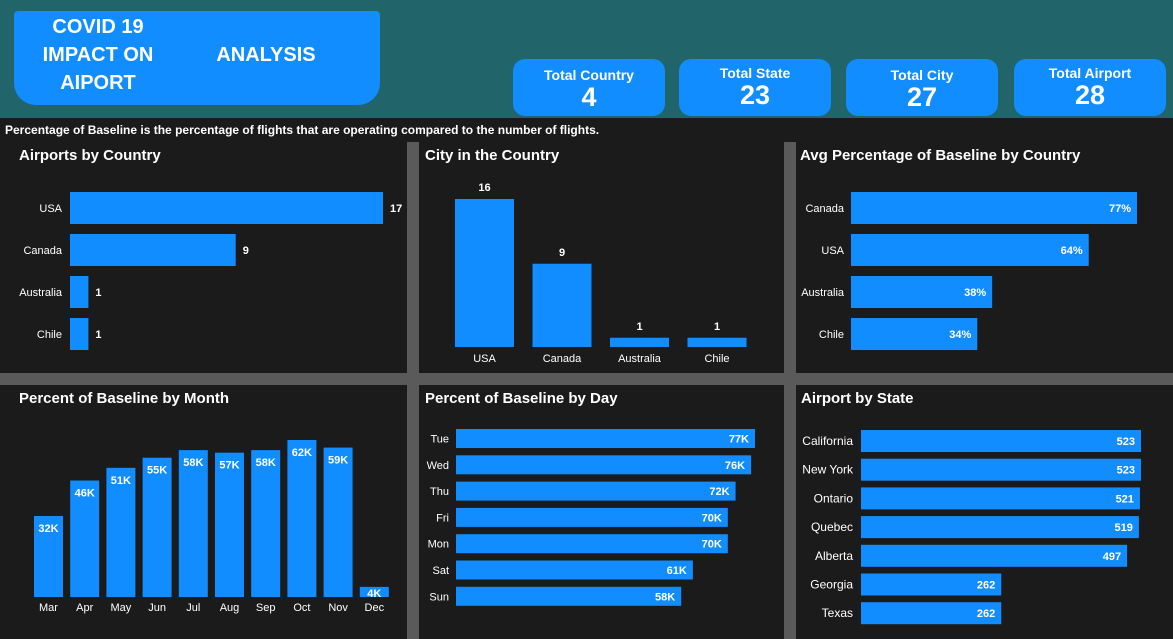 The image size is (1173, 639). Describe the element at coordinates (442, 518) in the screenshot. I see `category-label: Fri` at that location.